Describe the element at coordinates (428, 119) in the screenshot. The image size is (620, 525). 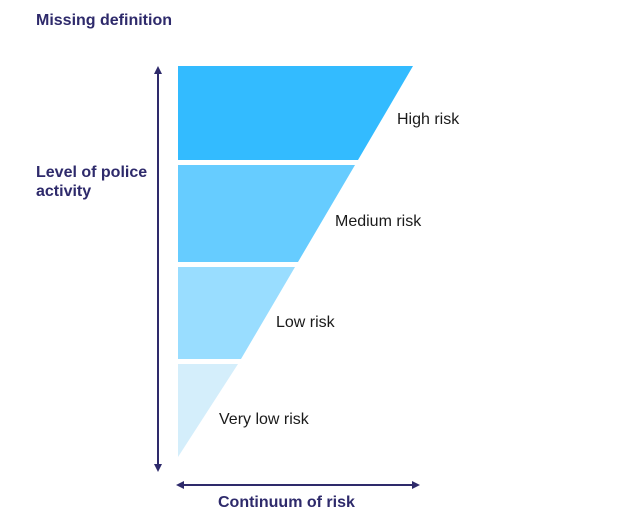
I see `label-high-risk: High risk` at that location.